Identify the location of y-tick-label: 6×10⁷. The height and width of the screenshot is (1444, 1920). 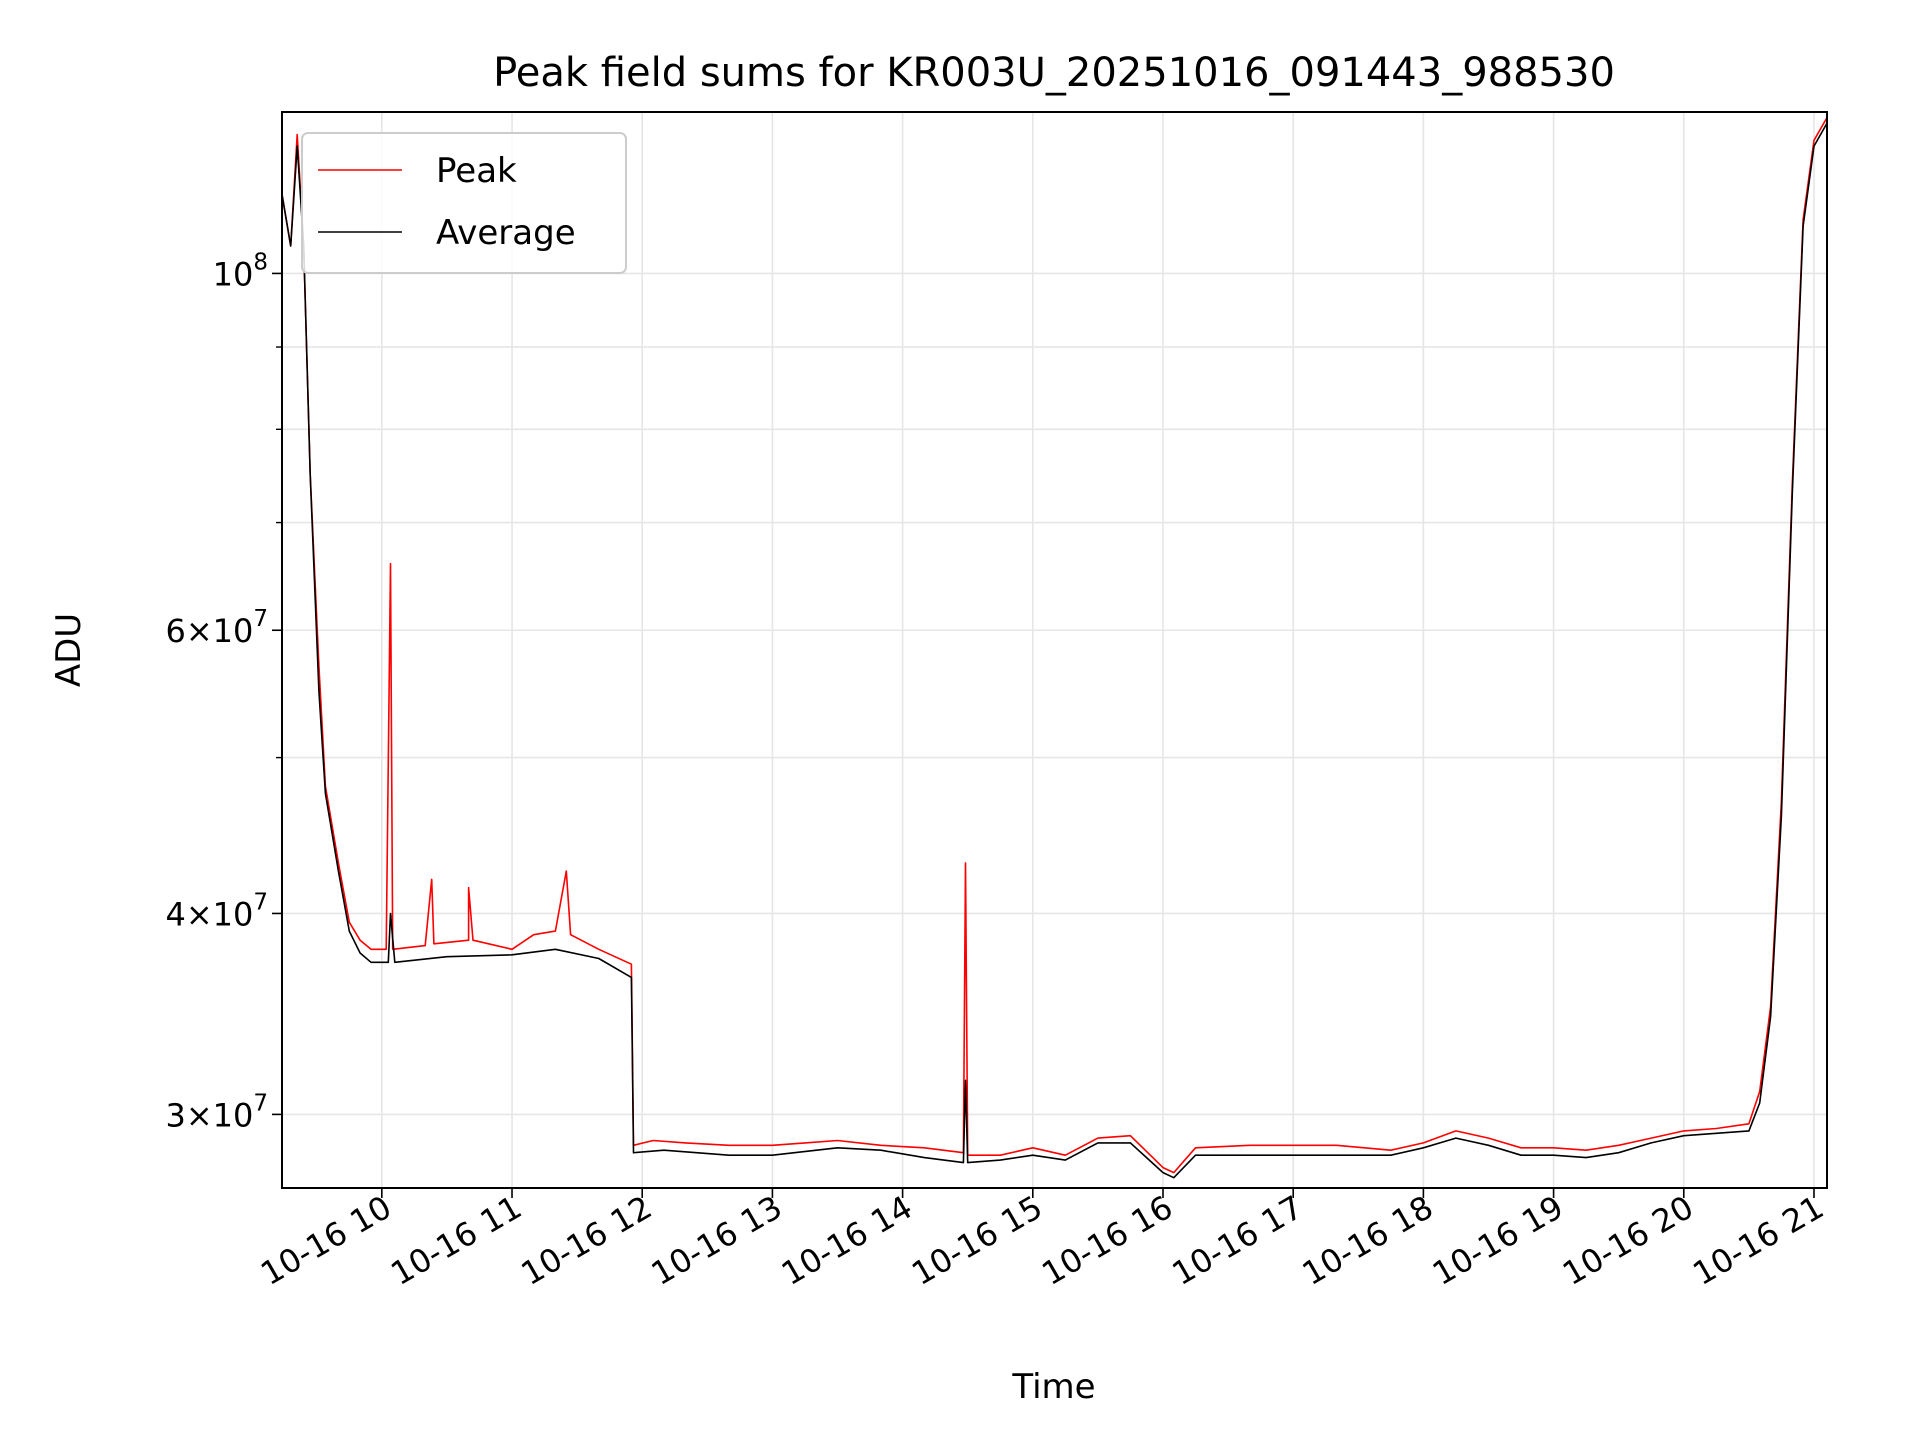
(216, 628).